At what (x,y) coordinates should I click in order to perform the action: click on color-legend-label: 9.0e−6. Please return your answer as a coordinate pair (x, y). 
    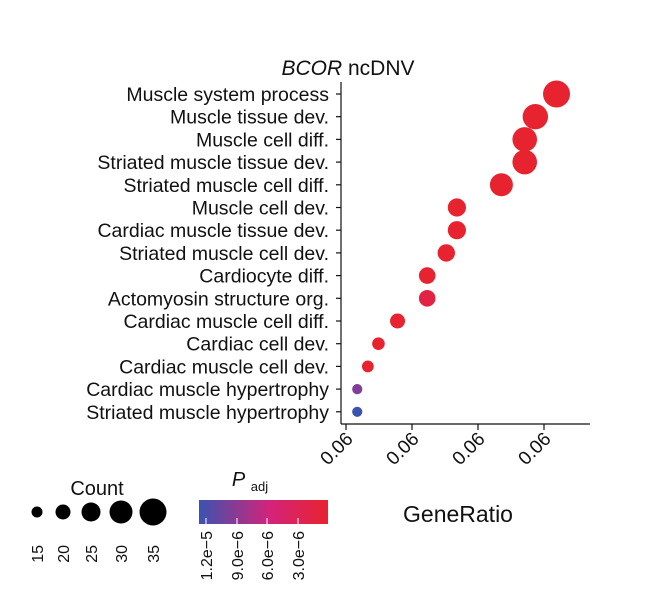
    Looking at the image, I should click on (238, 555).